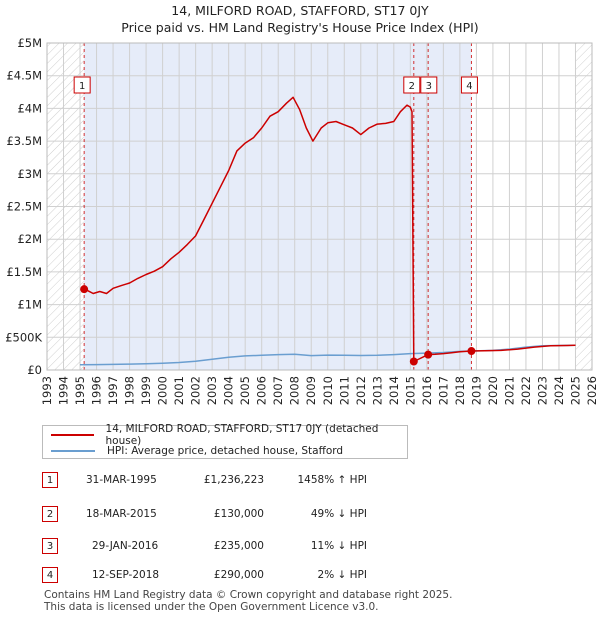 Image resolution: width=600 pixels, height=620 pixels. I want to click on sale-marker-label: 1, so click(82, 86).